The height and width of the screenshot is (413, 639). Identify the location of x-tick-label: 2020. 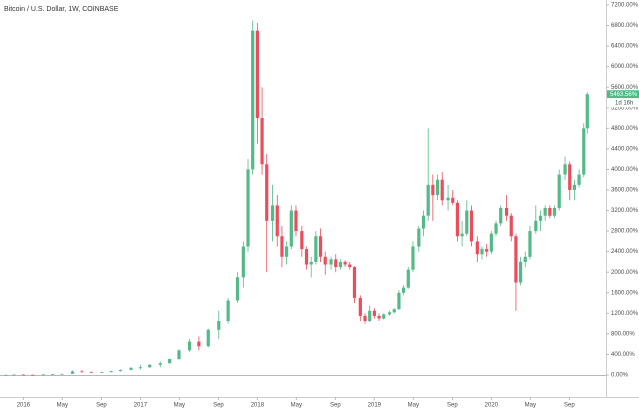
(492, 406).